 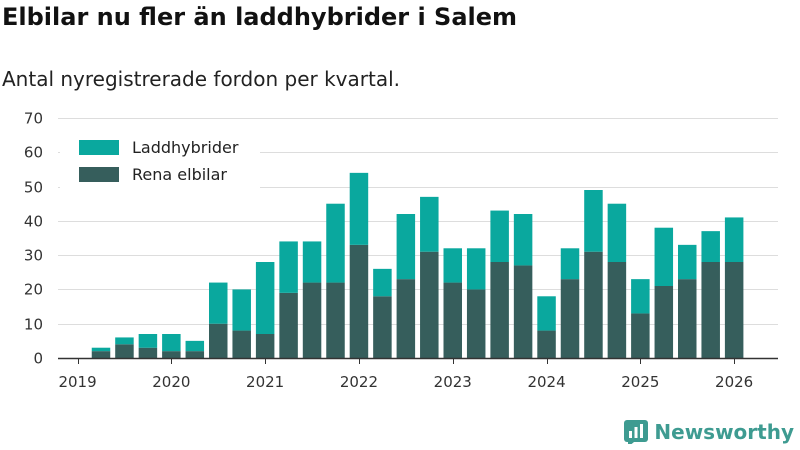 I want to click on newsworthy-logo-icon, so click(x=636, y=432).